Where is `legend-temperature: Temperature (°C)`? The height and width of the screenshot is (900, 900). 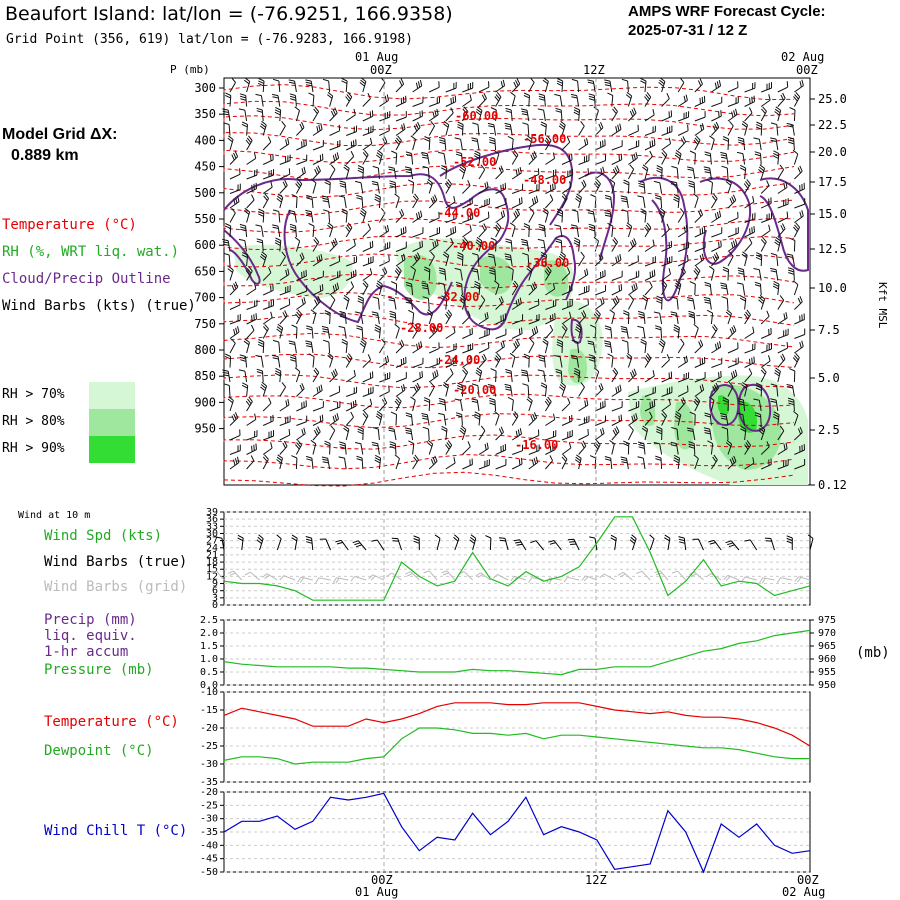
legend-temperature: Temperature (°C) is located at coordinates (69, 225).